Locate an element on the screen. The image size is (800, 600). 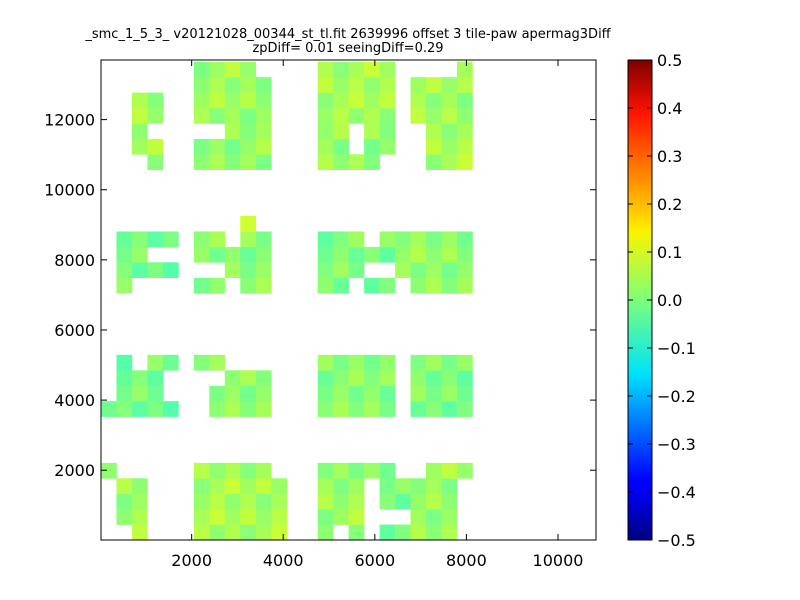
colorbar-tick-label: 0.2 is located at coordinates (669, 204).